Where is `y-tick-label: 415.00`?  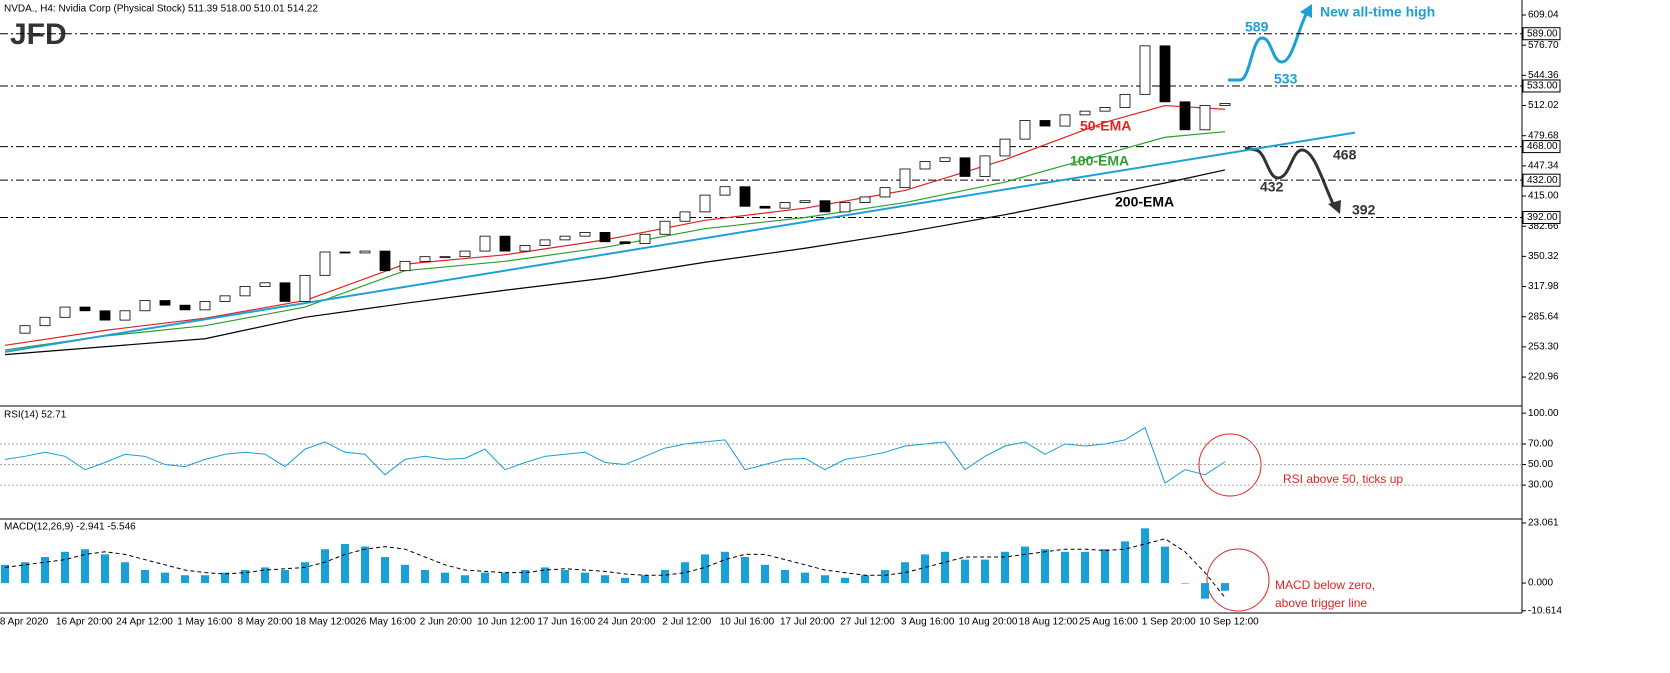
y-tick-label: 415.00 is located at coordinates (1543, 196).